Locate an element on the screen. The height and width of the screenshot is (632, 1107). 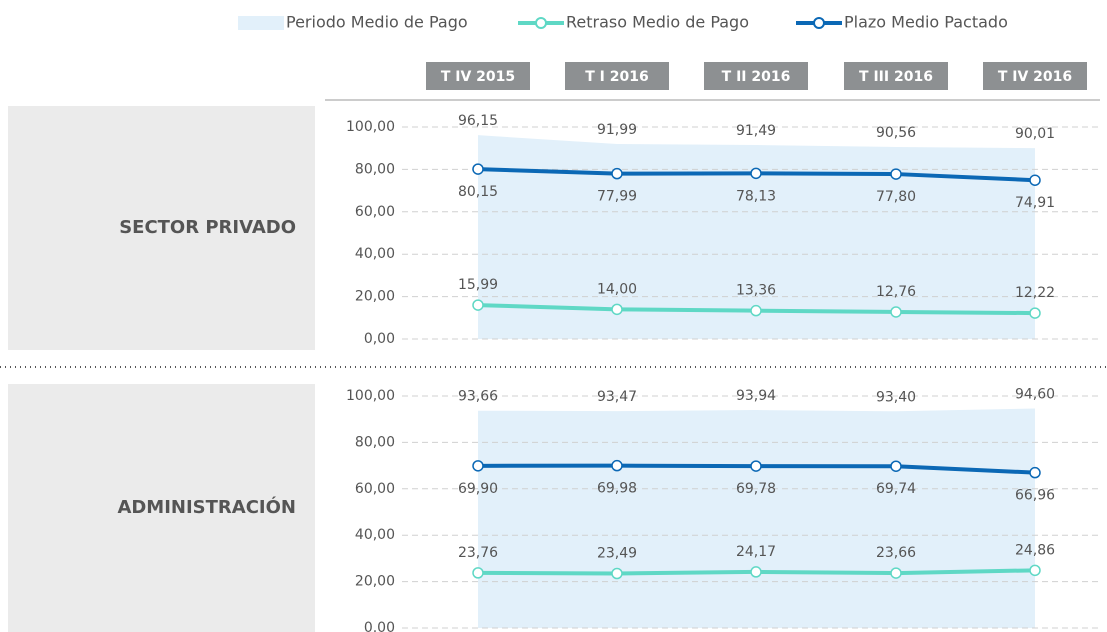
data-label: 93,66 is located at coordinates (478, 397).